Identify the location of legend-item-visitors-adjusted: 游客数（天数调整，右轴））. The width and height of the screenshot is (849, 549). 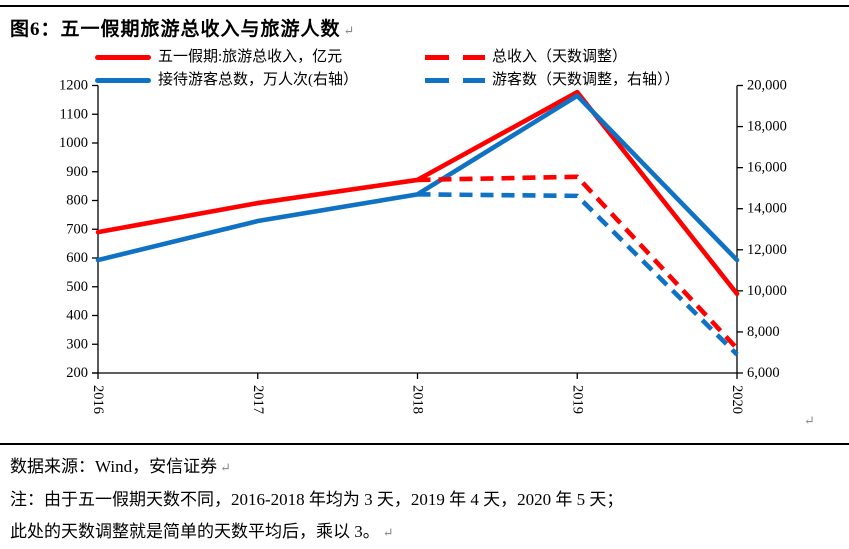
(552, 80).